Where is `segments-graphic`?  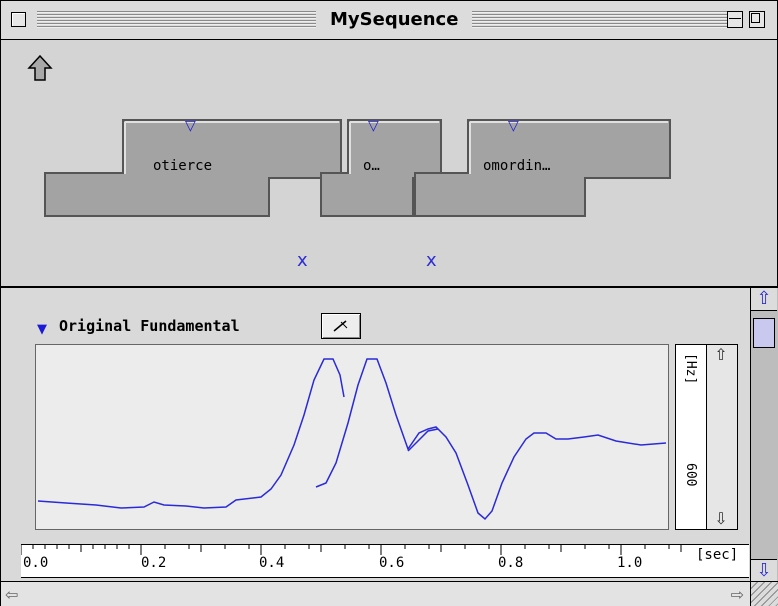 segments-graphic is located at coordinates (357, 168).